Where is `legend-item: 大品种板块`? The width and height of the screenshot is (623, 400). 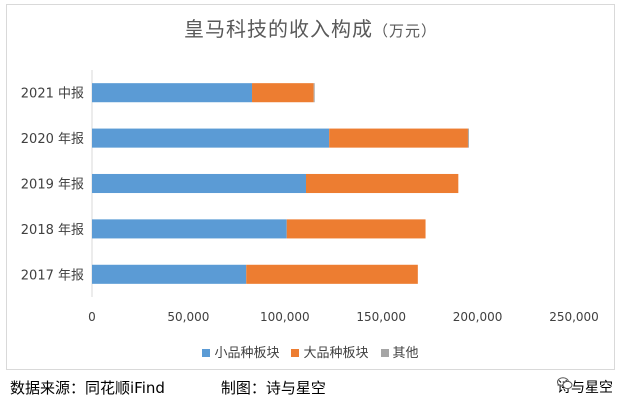 legend-item: 大品种板块 is located at coordinates (330, 351).